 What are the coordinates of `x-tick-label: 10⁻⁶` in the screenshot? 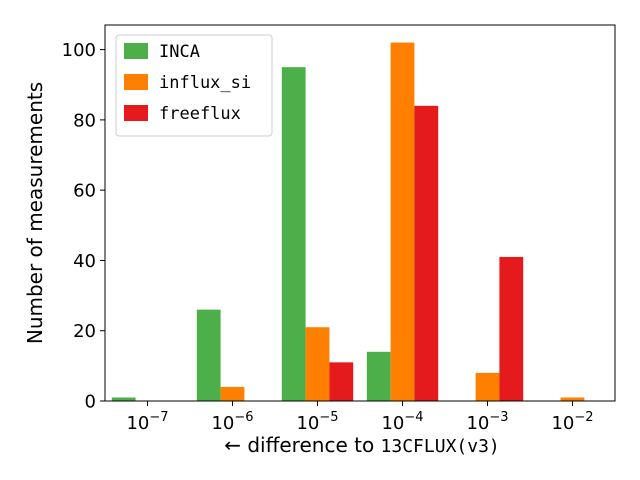 It's located at (232, 422).